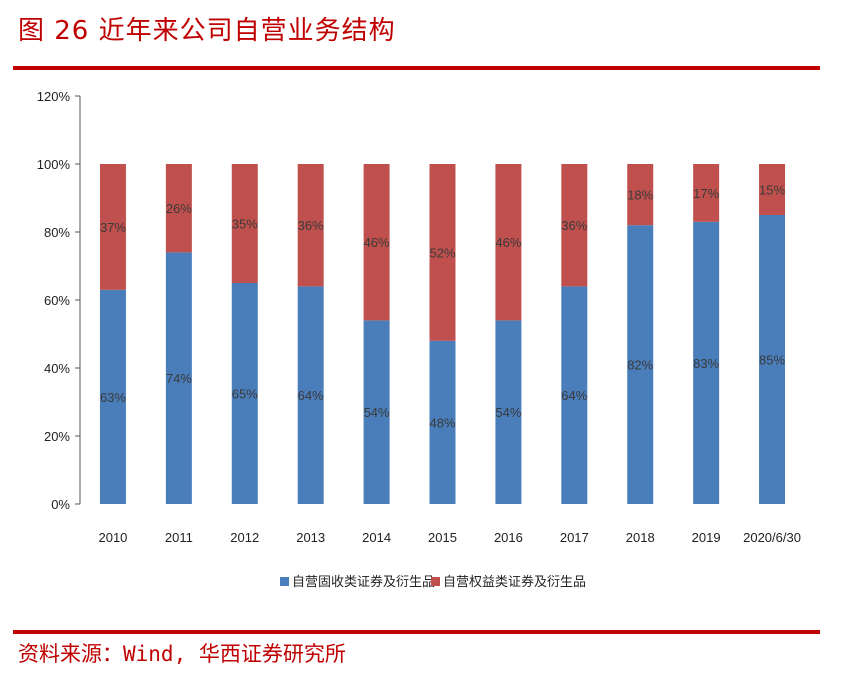 This screenshot has width=851, height=685. I want to click on data-label-fixed-income: 82%, so click(640, 365).